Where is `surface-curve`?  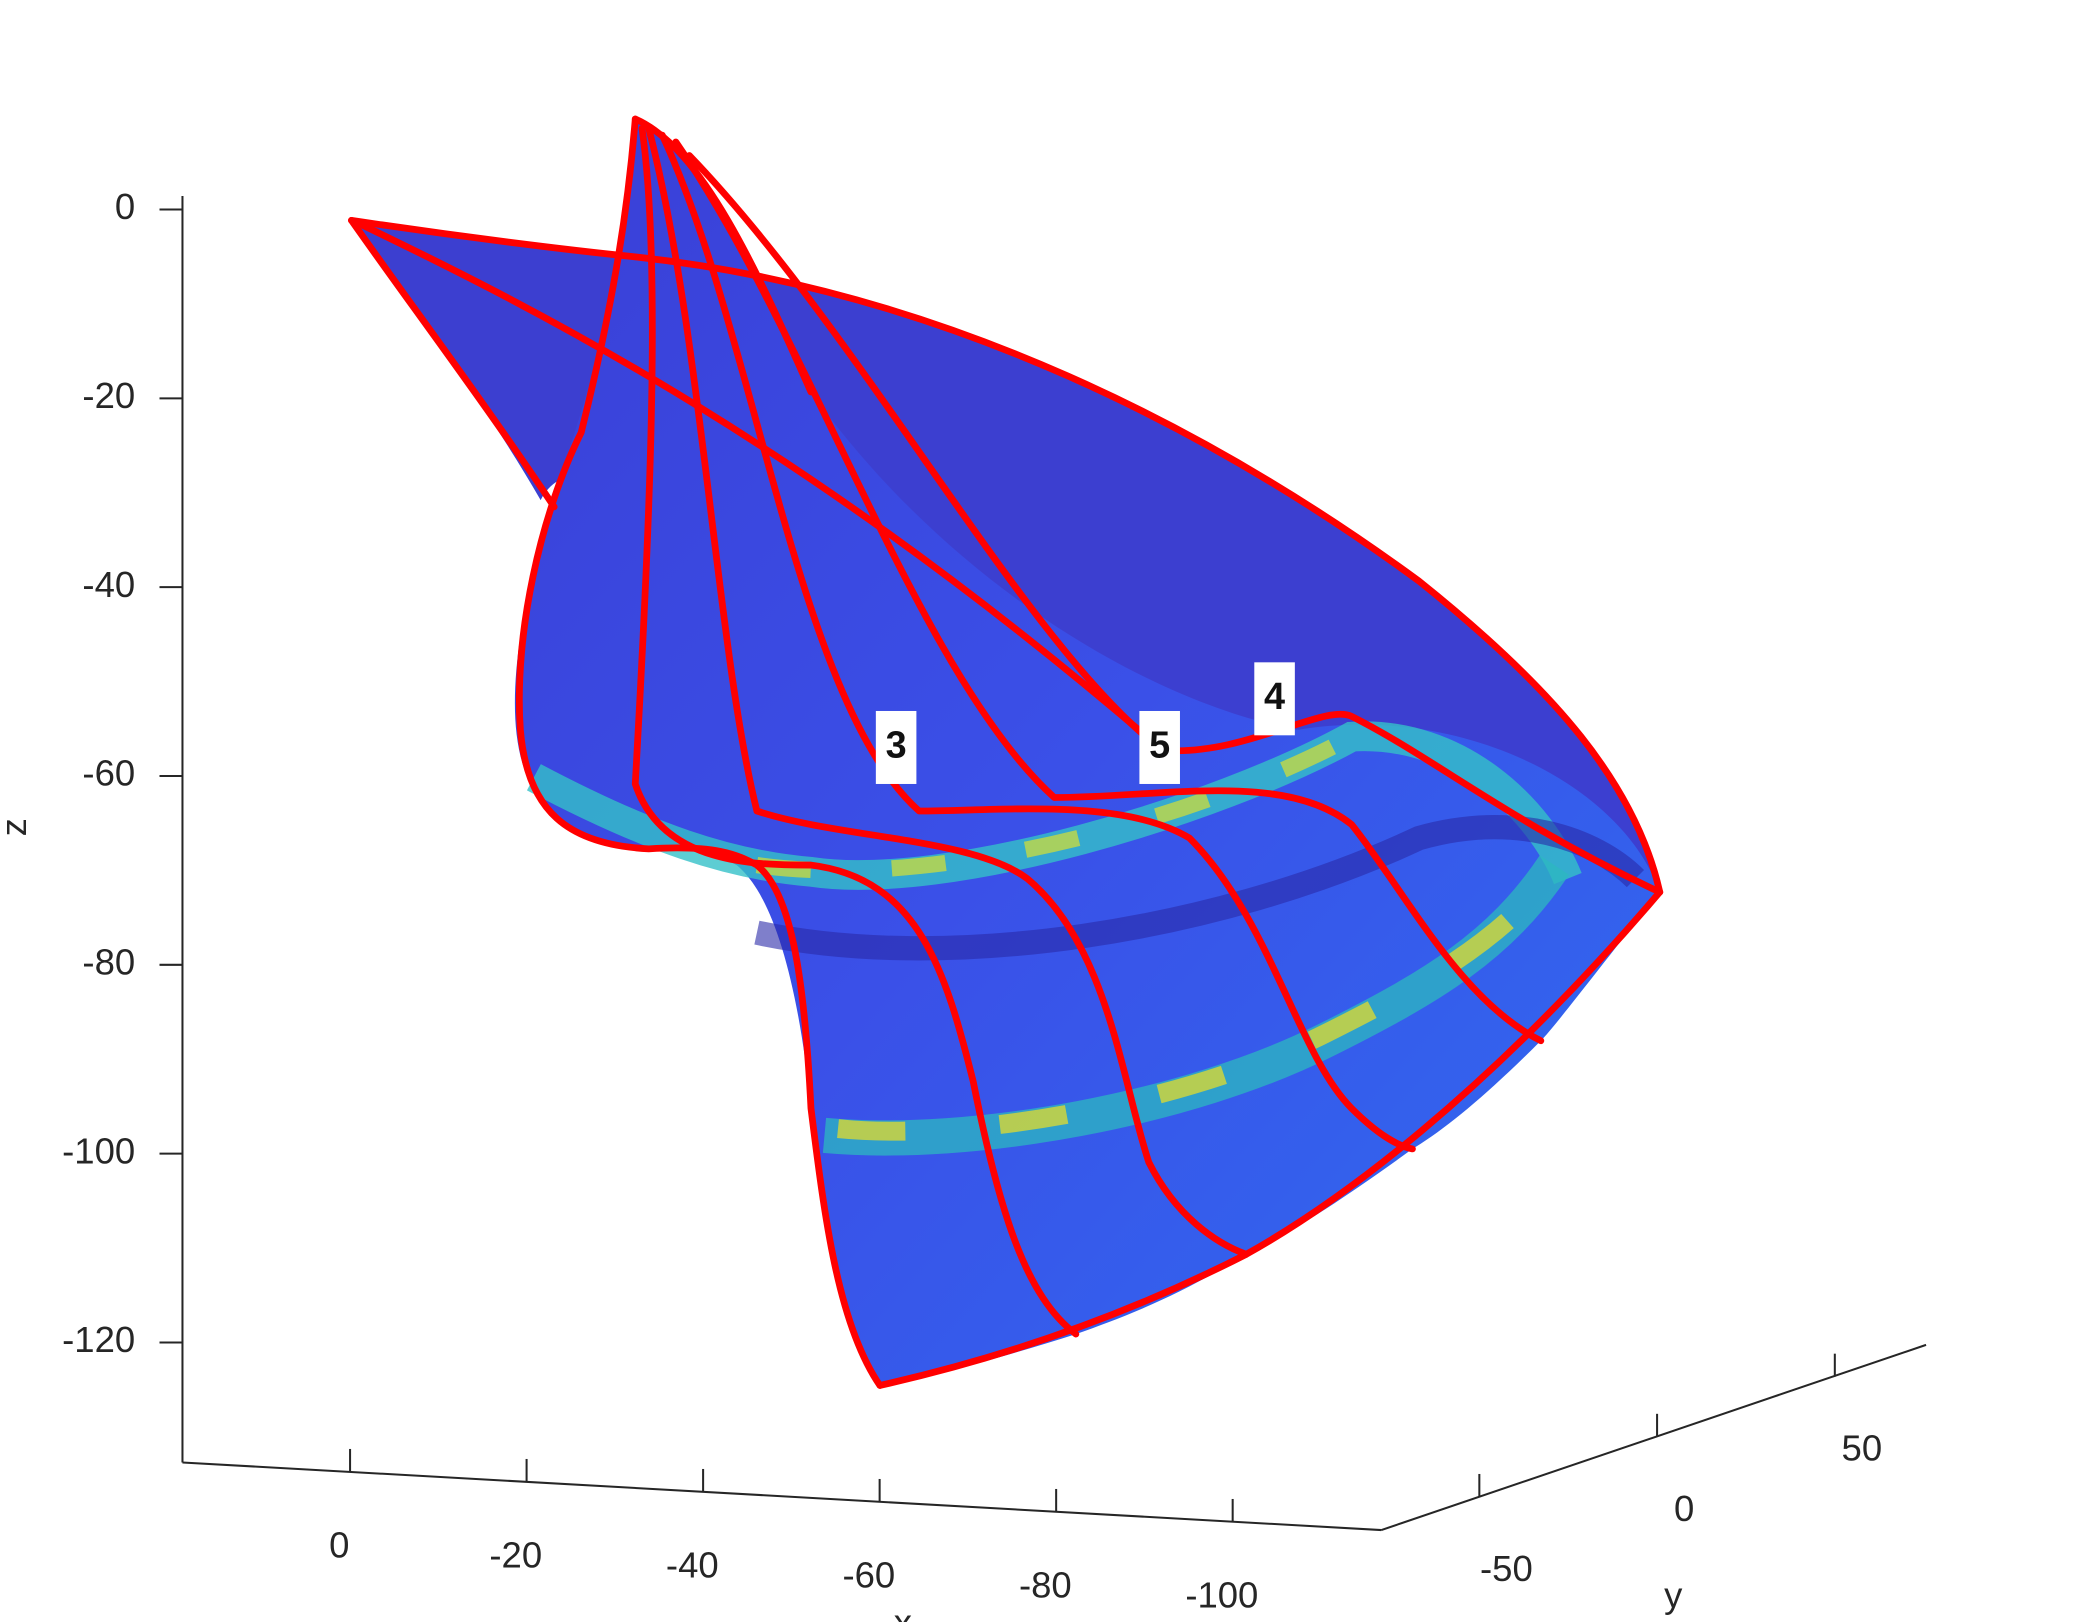
surface-curve is located at coordinates (760, 486).